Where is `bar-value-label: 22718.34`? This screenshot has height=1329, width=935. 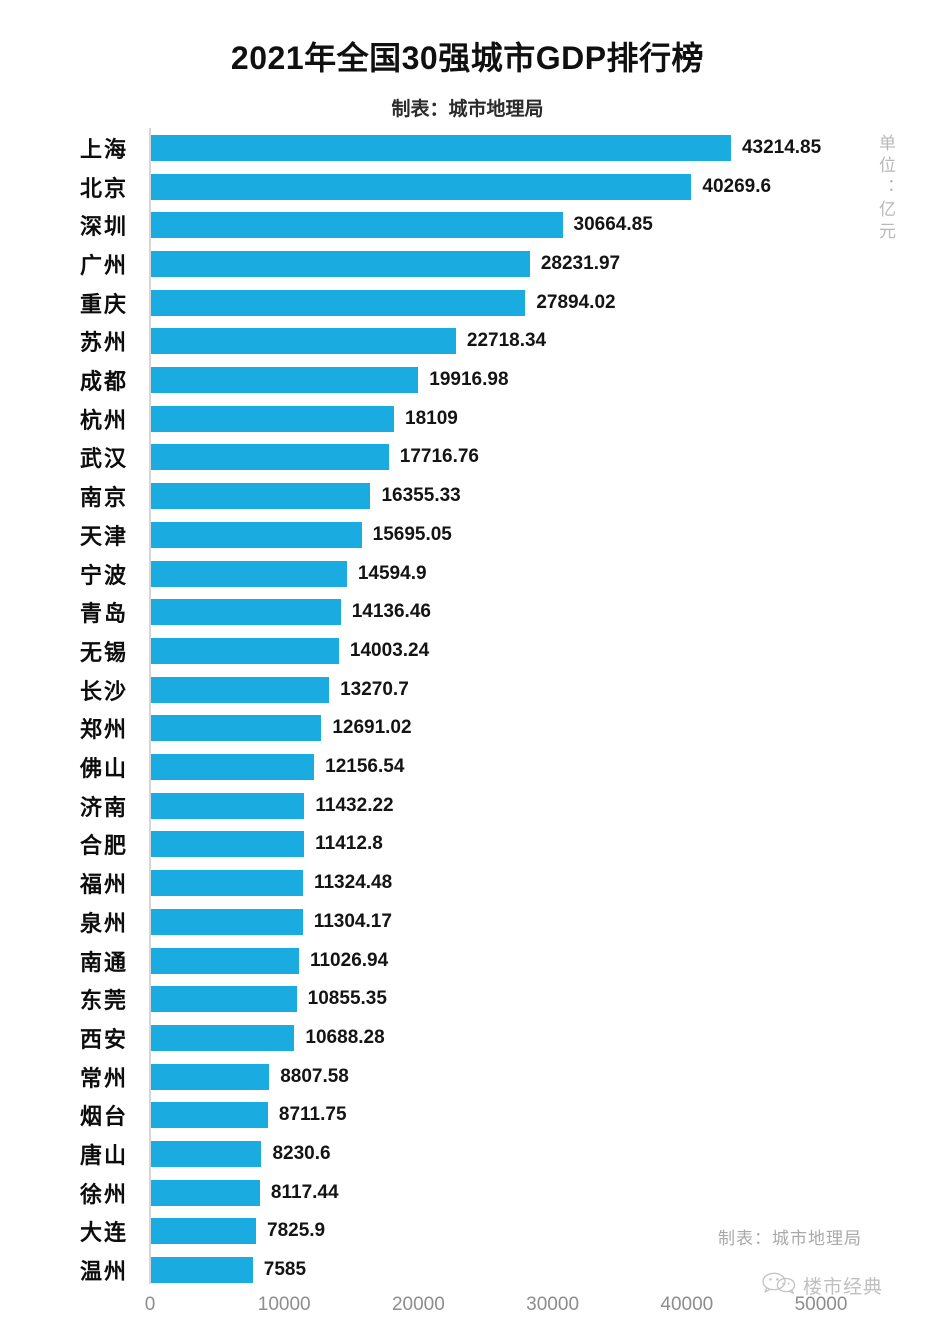
bar-value-label: 22718.34 is located at coordinates (506, 341).